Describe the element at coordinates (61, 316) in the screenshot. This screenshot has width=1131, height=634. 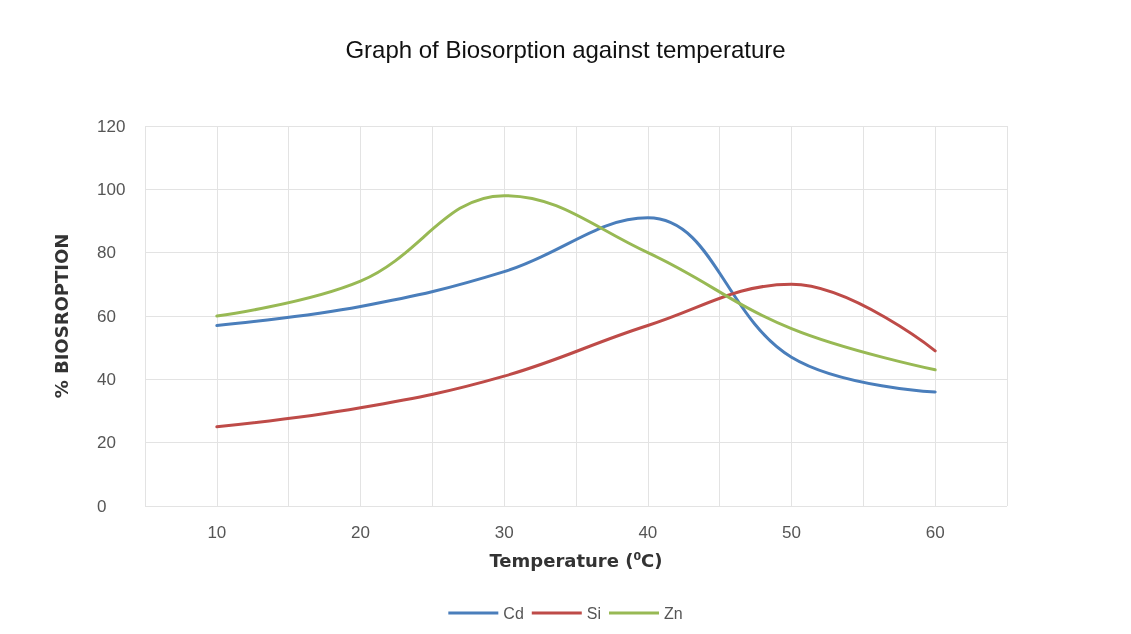
I see `y-axis-title: % BIOSROPTION` at that location.